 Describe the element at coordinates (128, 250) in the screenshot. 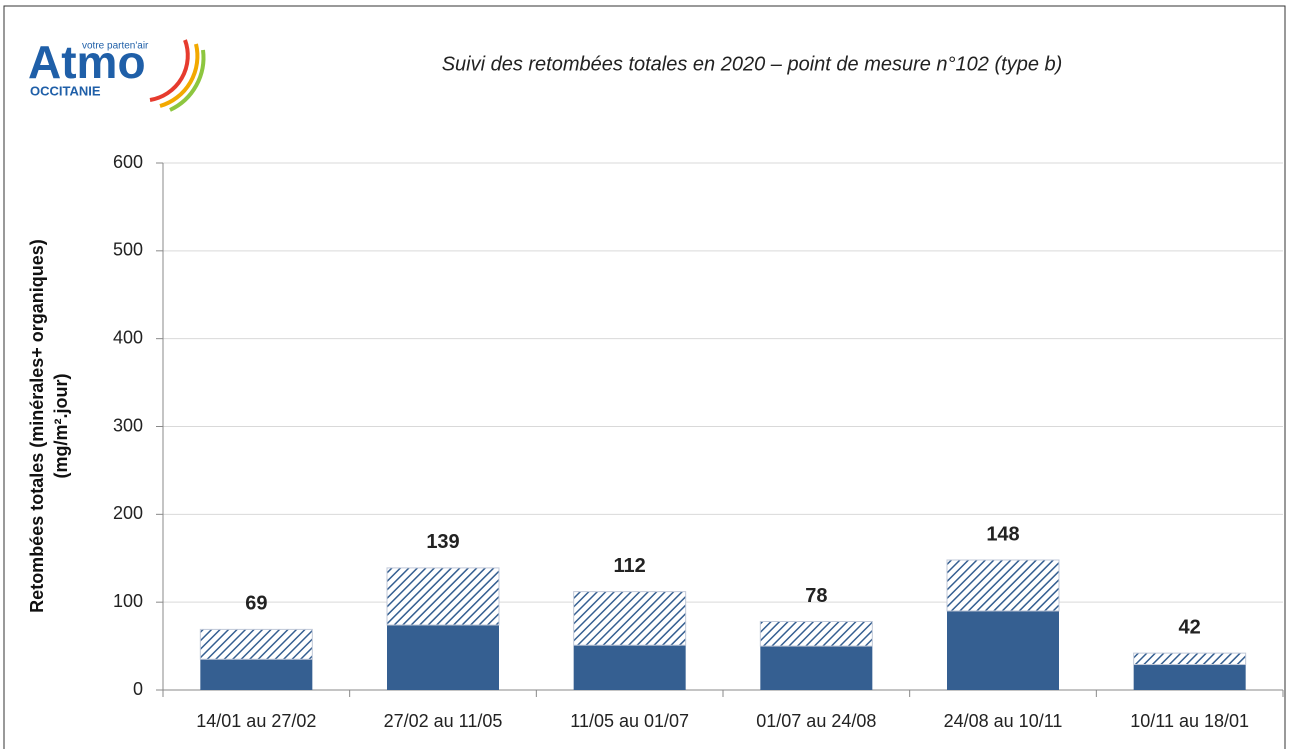

I see `y-tick-label: 500` at that location.